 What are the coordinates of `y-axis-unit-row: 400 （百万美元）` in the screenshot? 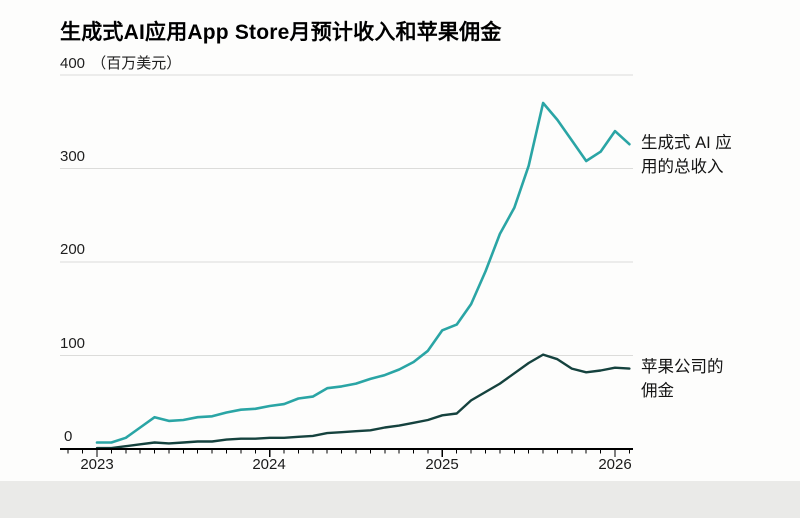 It's located at (120, 62).